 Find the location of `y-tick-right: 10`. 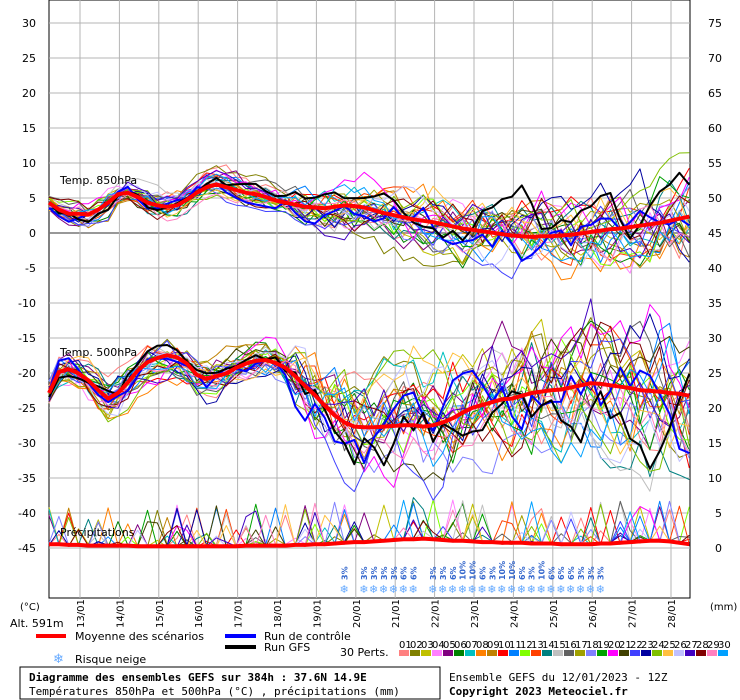

y-tick-right: 10 is located at coordinates (715, 478).